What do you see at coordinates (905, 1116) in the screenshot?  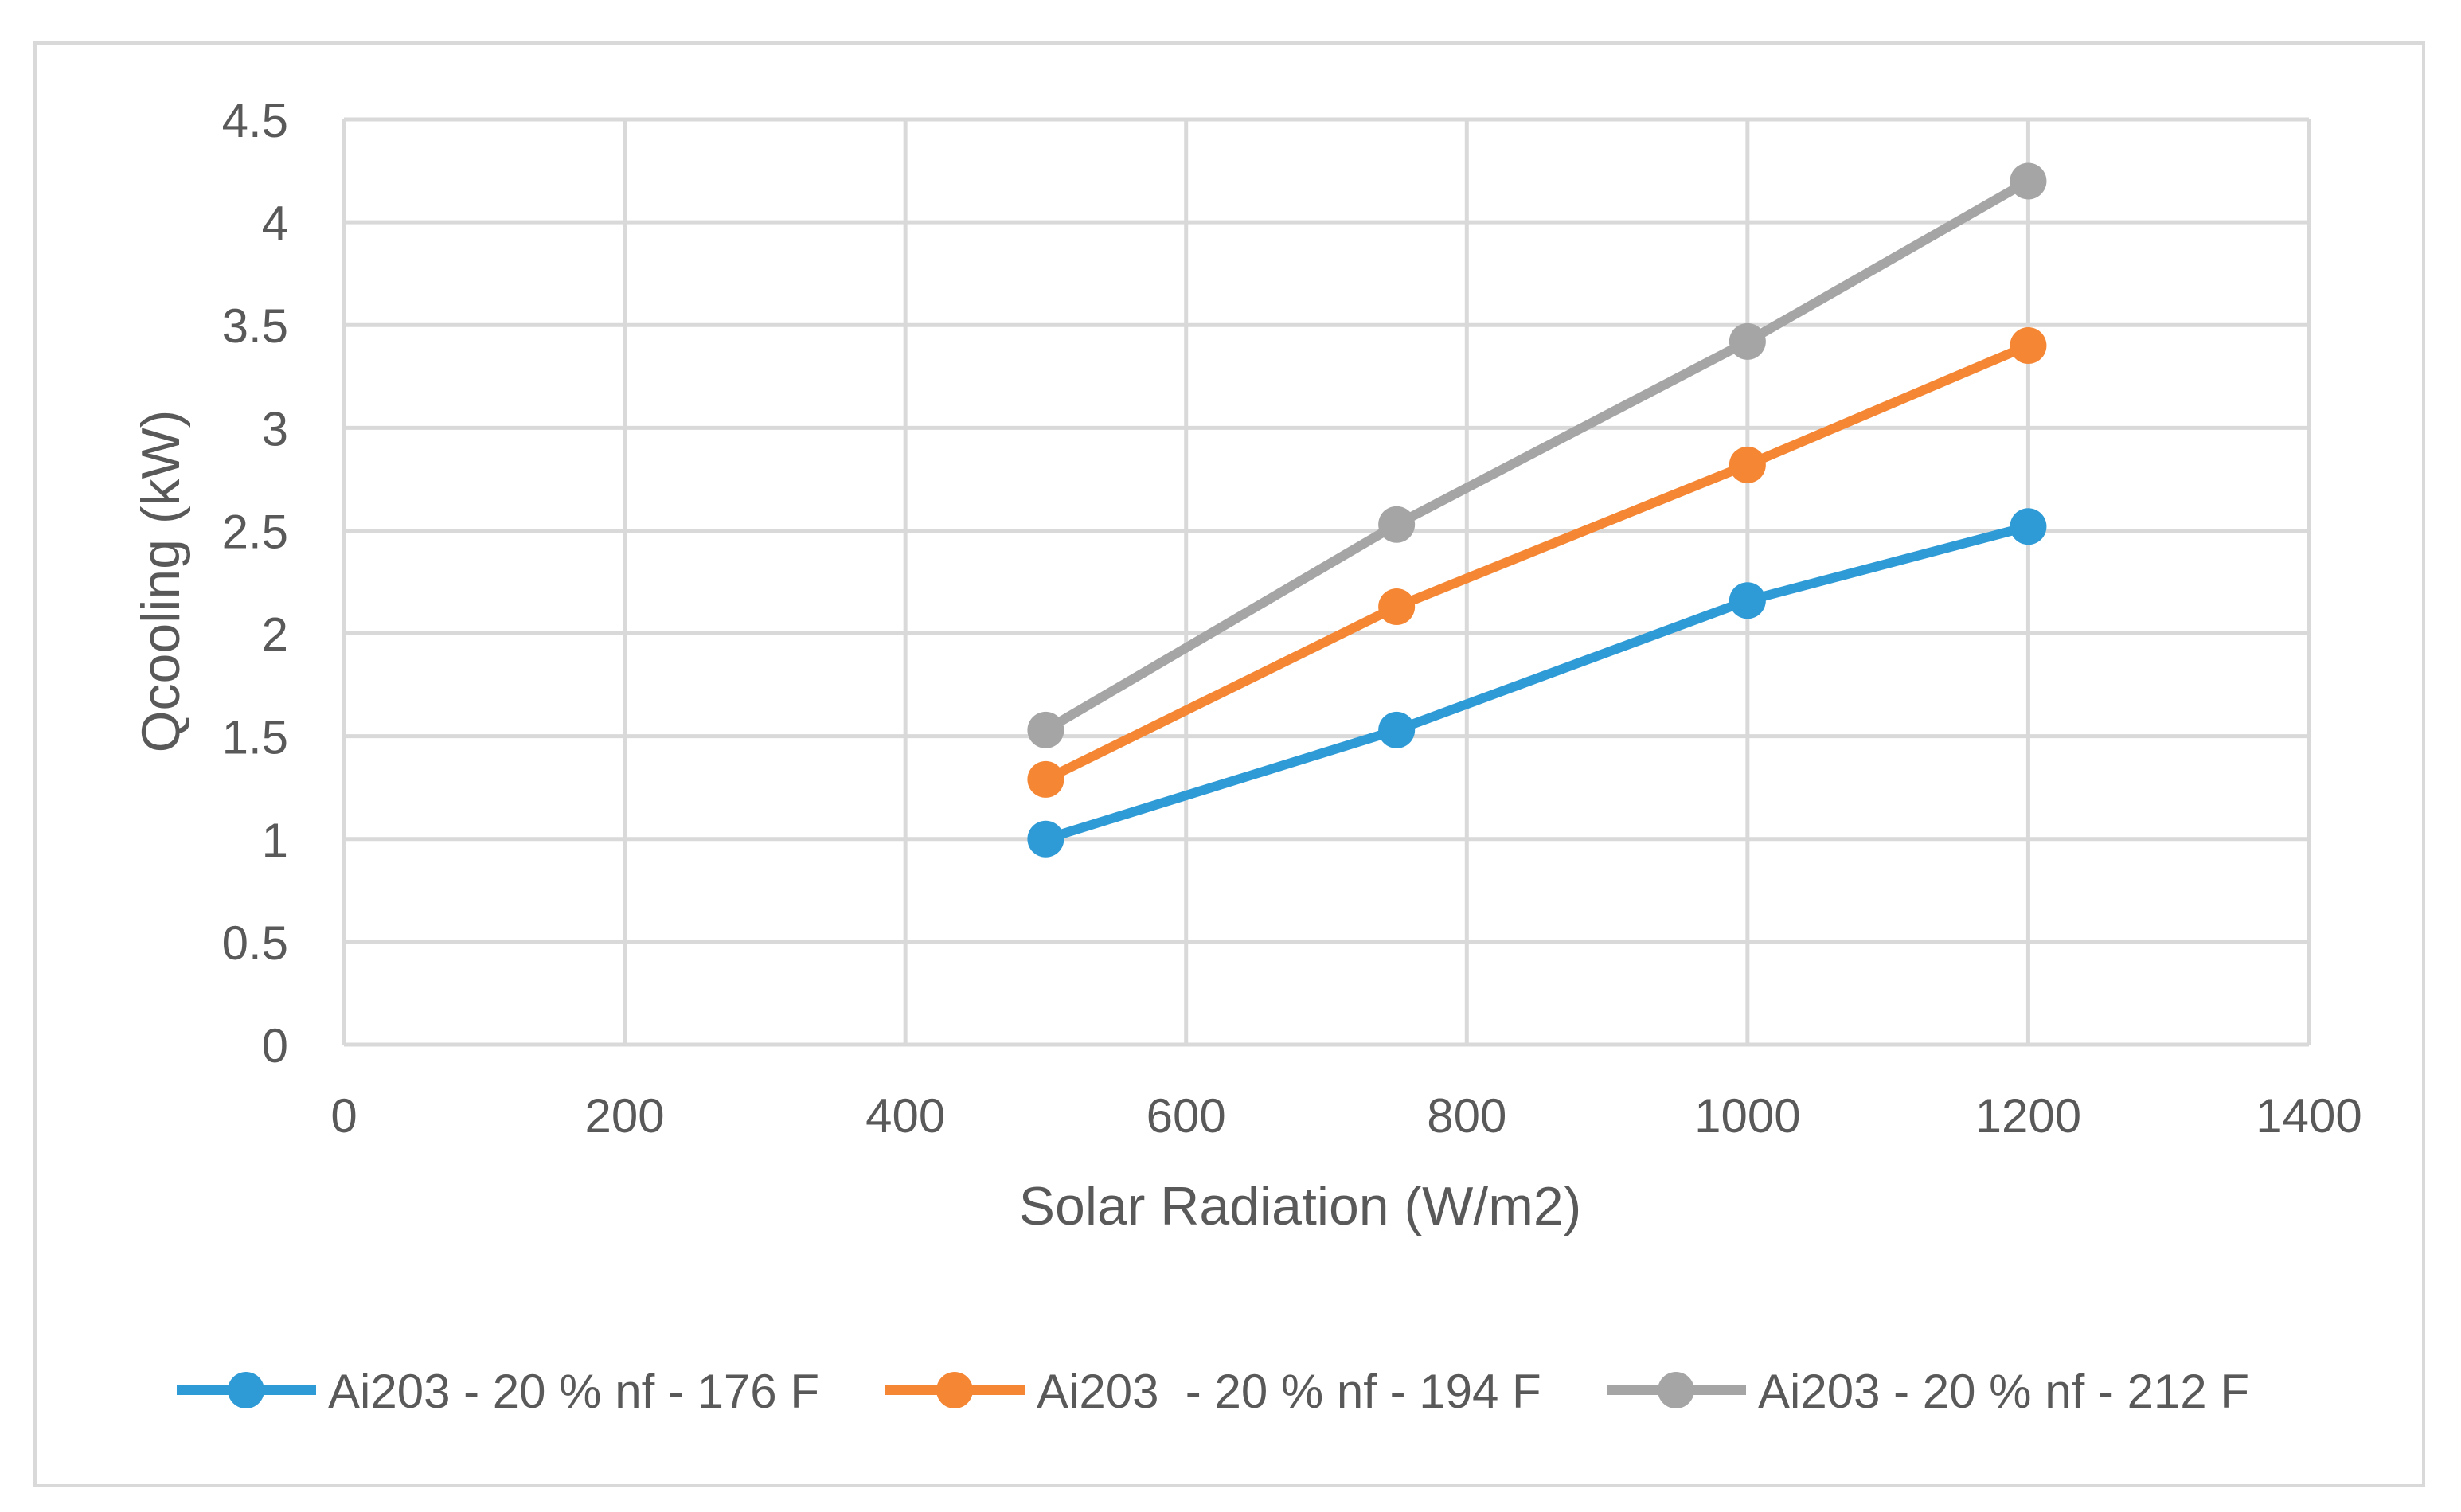 I see `x-tick-label: 400` at bounding box center [905, 1116].